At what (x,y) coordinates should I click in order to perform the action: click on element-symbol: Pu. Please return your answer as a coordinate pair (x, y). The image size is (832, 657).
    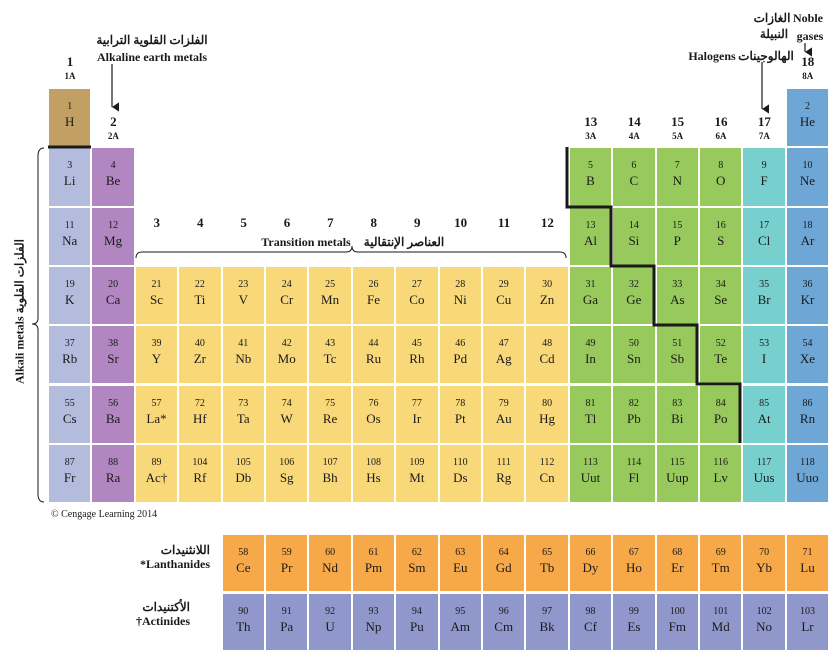
    Looking at the image, I should click on (417, 626).